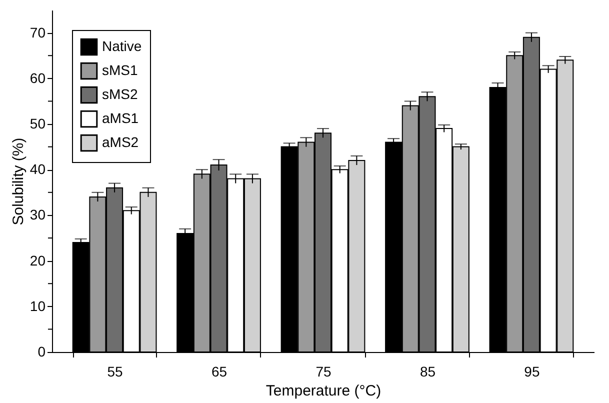 This screenshot has width=609, height=403. I want to click on y-tick-label: 70, so click(38, 32).